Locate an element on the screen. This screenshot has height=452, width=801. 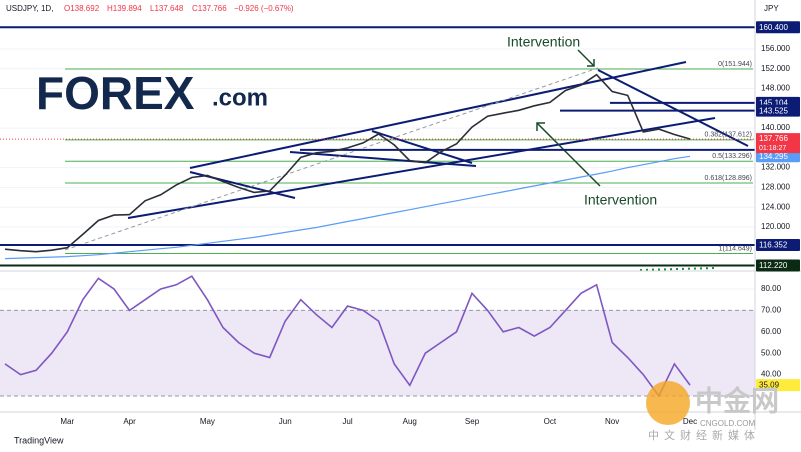
fib-label: 0(151.944) is located at coordinates (735, 64).